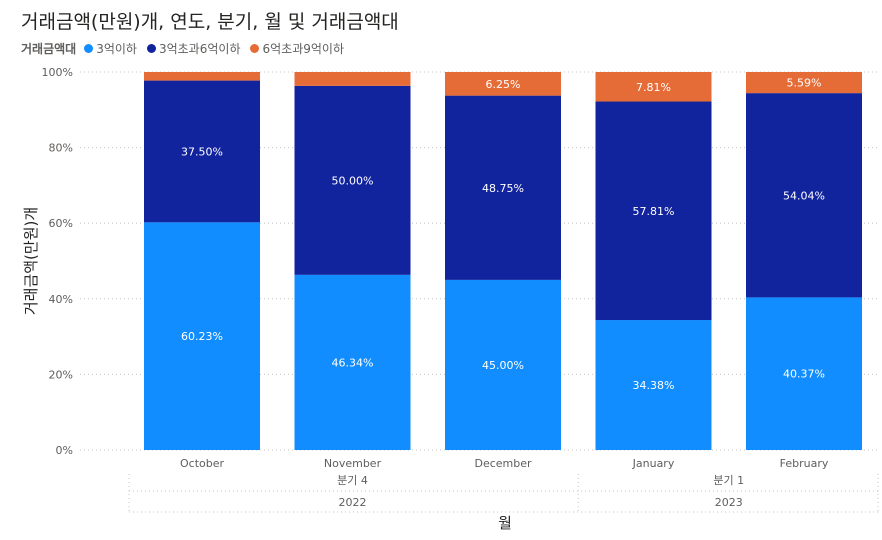  I want to click on legend-item-1: 3억이하, so click(110, 48).